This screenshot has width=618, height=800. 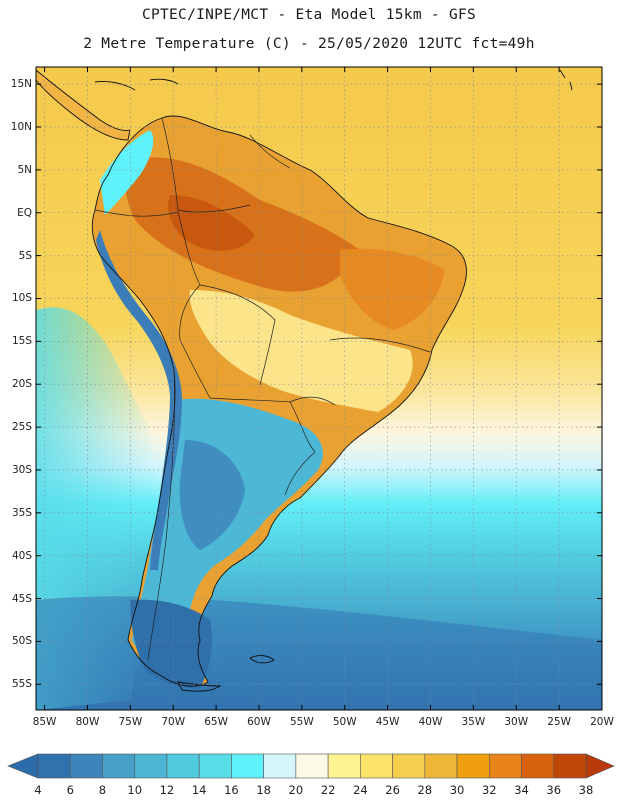 I want to click on colorbar-tick-label: 36, so click(x=554, y=790).